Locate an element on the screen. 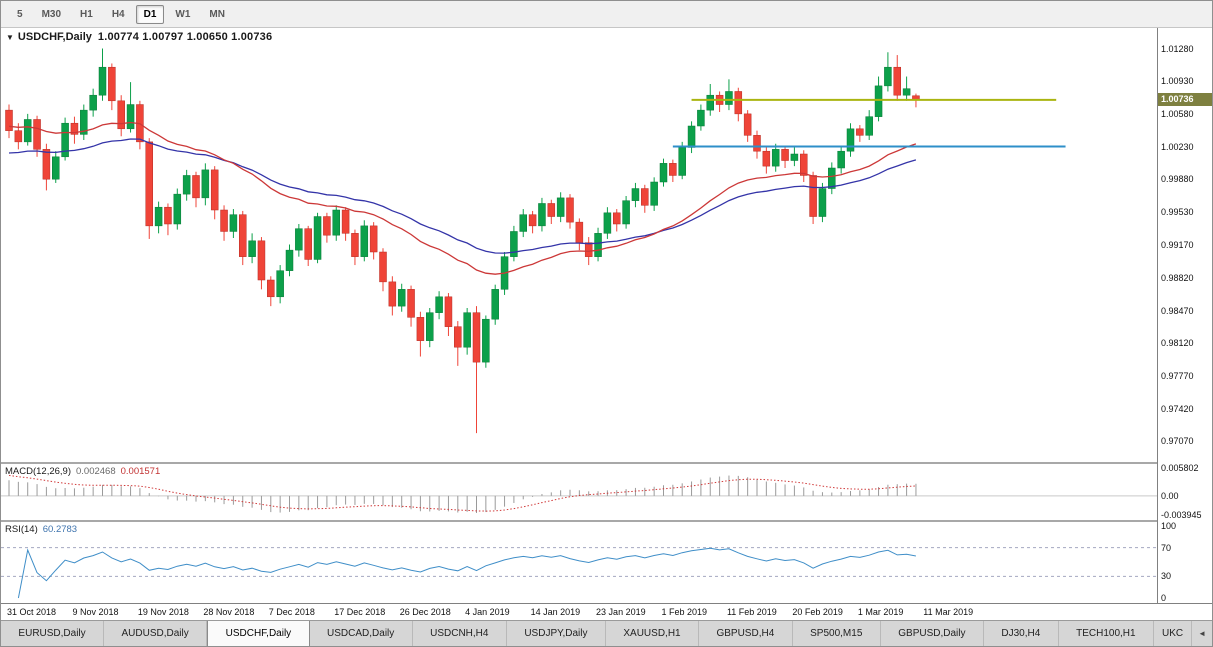  price-axis-label: 1.01280 is located at coordinates (1177, 48).